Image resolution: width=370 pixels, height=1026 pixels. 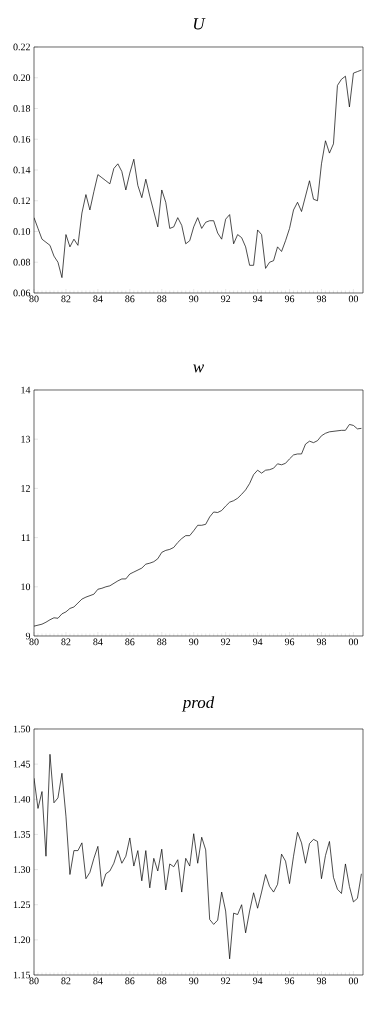 What do you see at coordinates (22, 293) in the screenshot?
I see `y-tick-label: 0.06` at bounding box center [22, 293].